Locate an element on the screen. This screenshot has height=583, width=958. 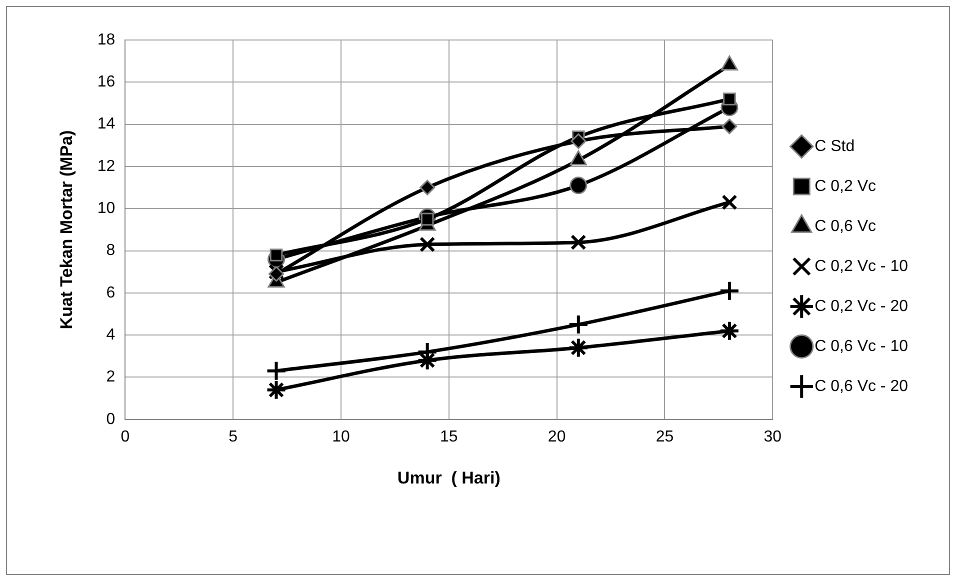
y-tick-label: 0 is located at coordinates (111, 419).